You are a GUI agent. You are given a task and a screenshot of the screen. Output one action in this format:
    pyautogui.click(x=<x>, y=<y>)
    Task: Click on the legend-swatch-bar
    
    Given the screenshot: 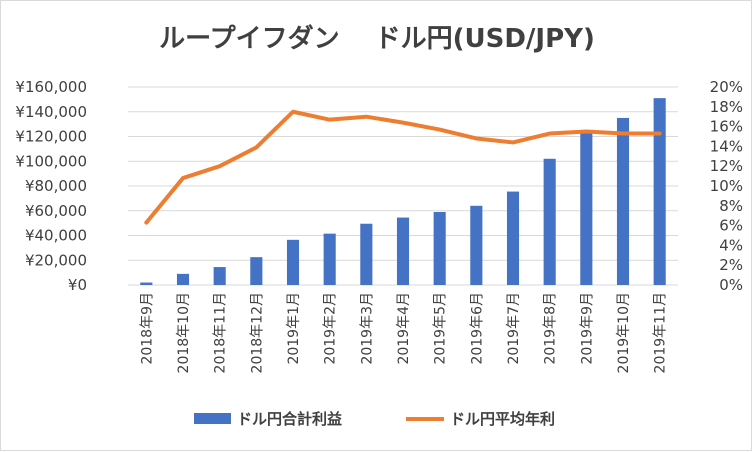 What is the action you would take?
    pyautogui.click(x=212, y=418)
    